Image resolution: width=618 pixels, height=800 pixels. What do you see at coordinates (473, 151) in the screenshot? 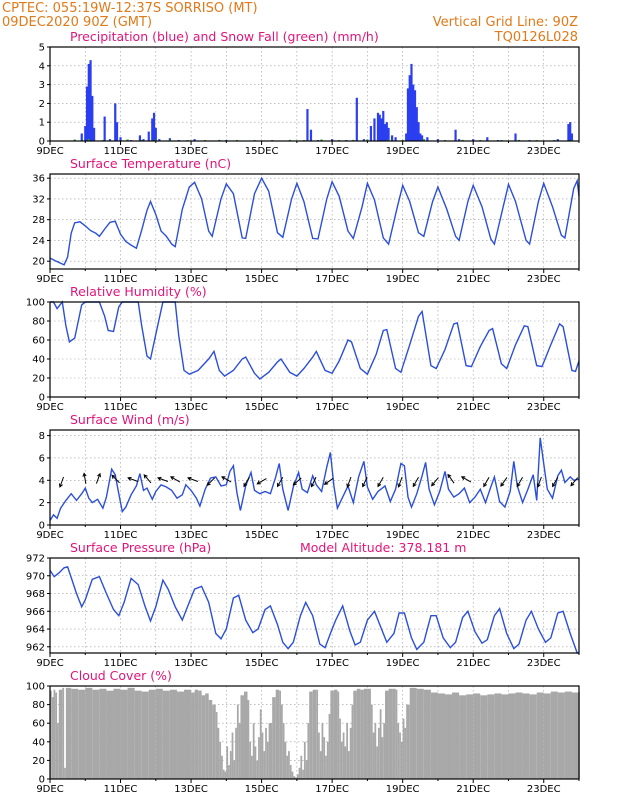
I see `precip-xtick-label: 21DEC` at bounding box center [473, 151].